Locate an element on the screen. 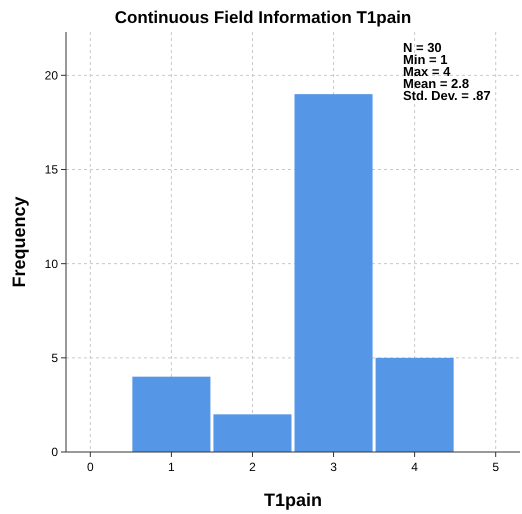  annotation: N = 30 is located at coordinates (422, 47).